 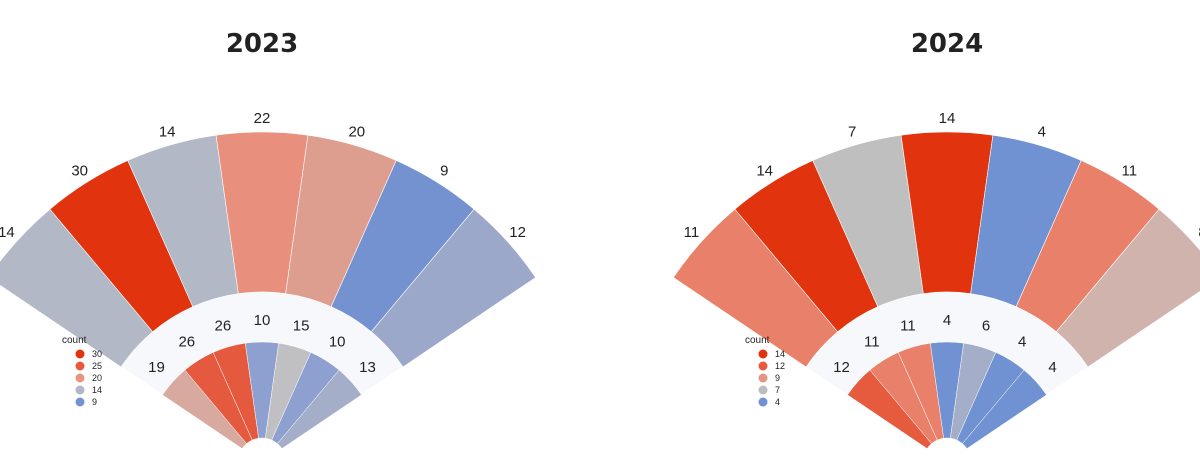 I want to click on inner-value-label: 15, so click(x=301, y=326).